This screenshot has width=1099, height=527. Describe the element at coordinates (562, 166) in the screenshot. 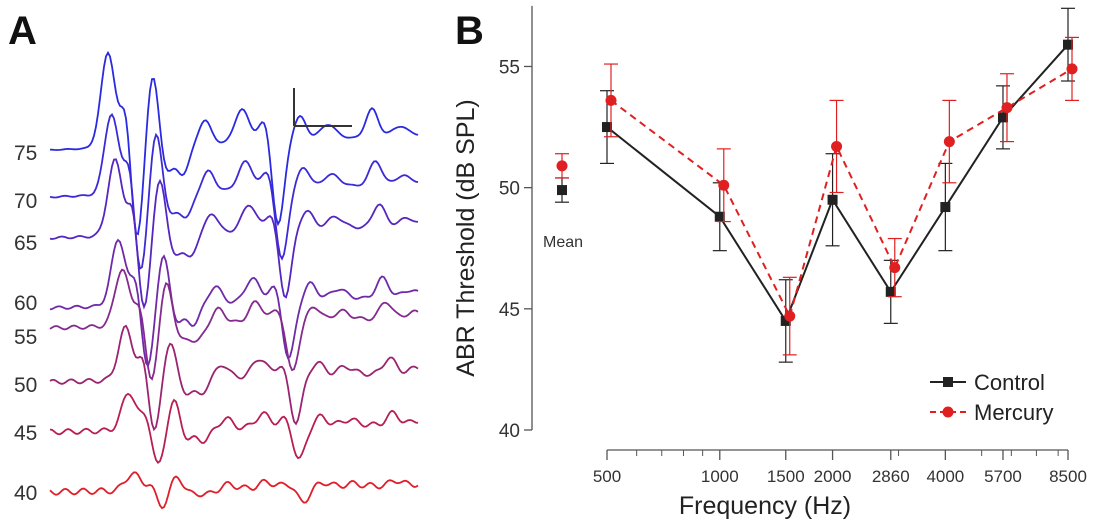

I see `mercury-mean-point` at that location.